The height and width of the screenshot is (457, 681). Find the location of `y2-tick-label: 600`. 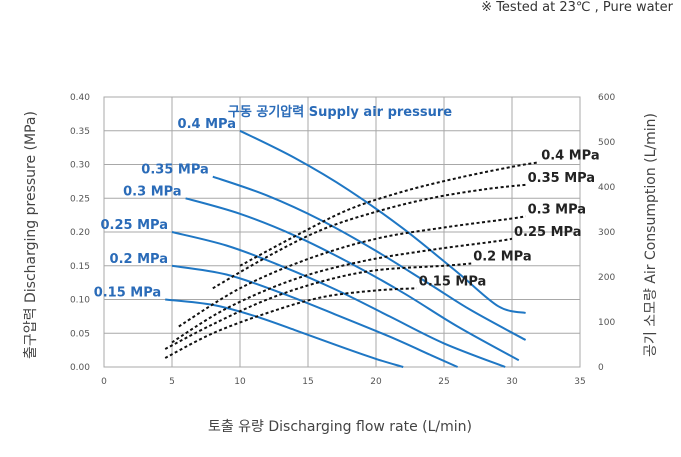

y2-tick-label: 600 is located at coordinates (606, 98).